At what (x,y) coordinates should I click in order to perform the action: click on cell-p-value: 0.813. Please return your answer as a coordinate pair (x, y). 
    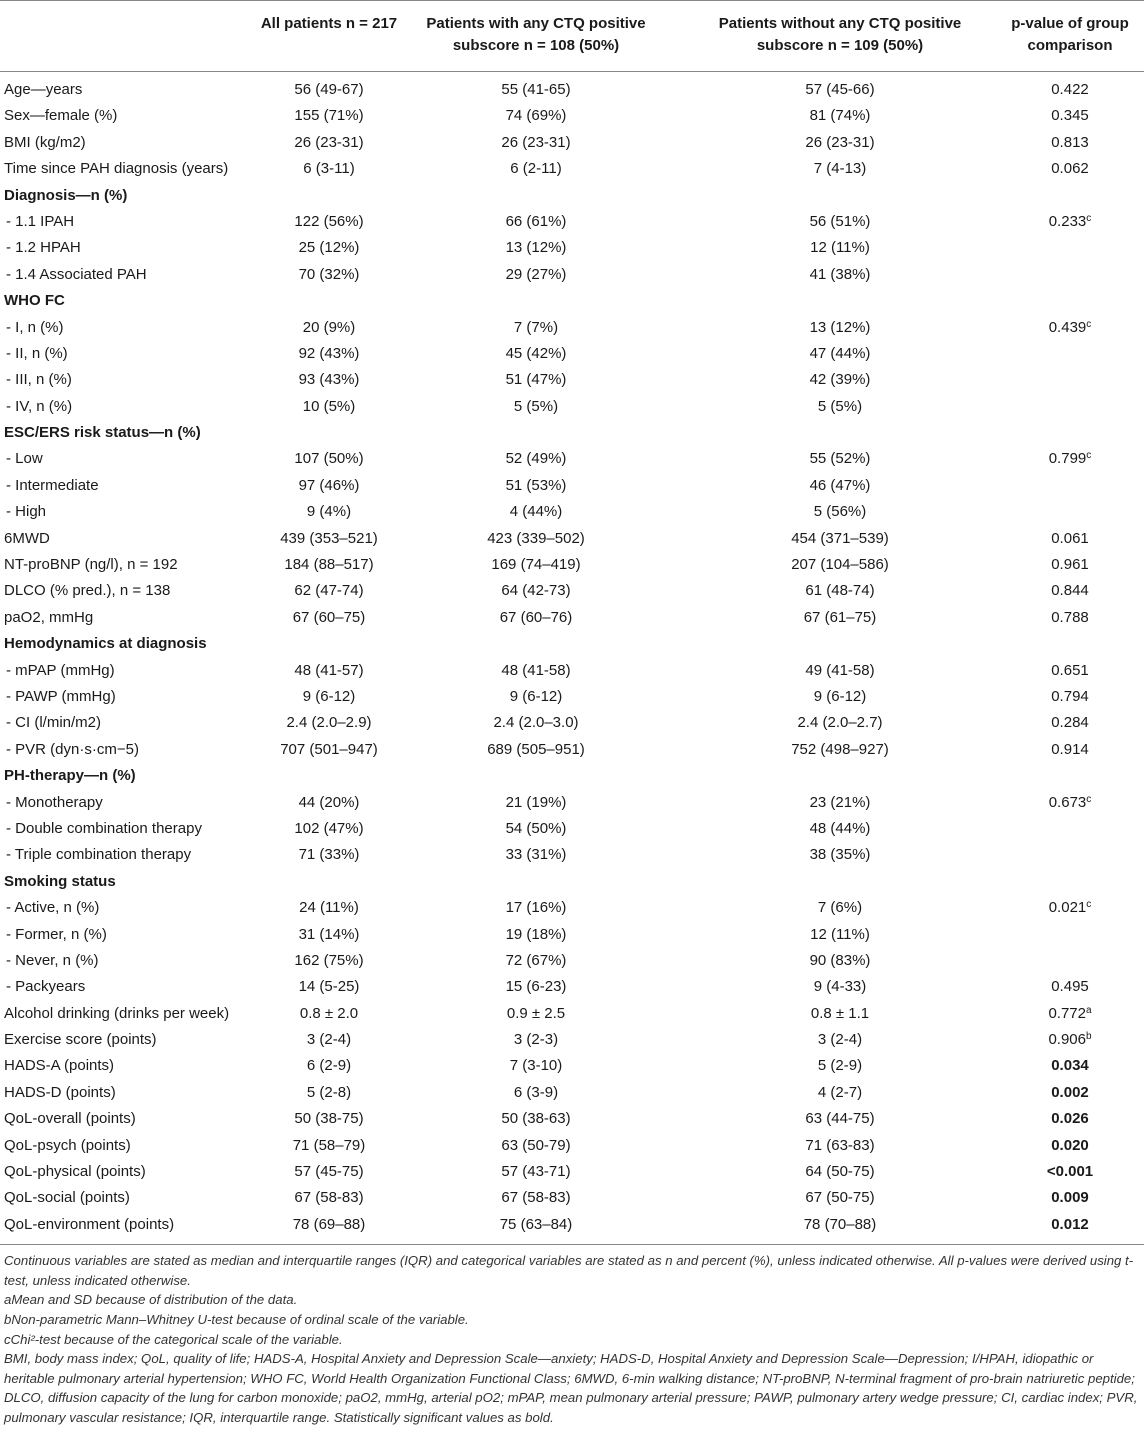
    Looking at the image, I should click on (1070, 142).